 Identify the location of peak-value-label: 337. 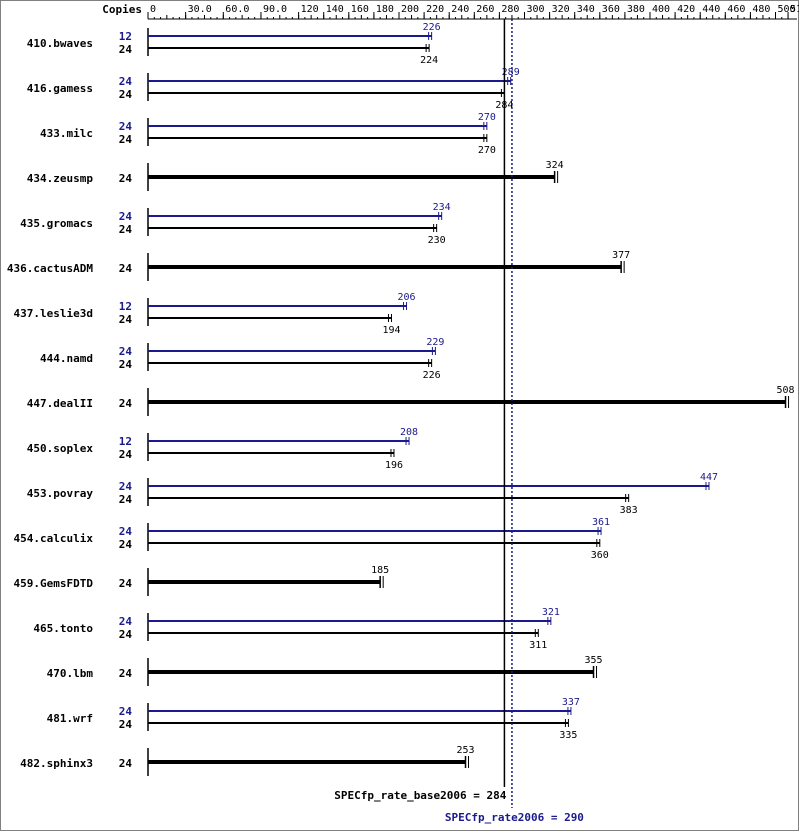
(571, 702).